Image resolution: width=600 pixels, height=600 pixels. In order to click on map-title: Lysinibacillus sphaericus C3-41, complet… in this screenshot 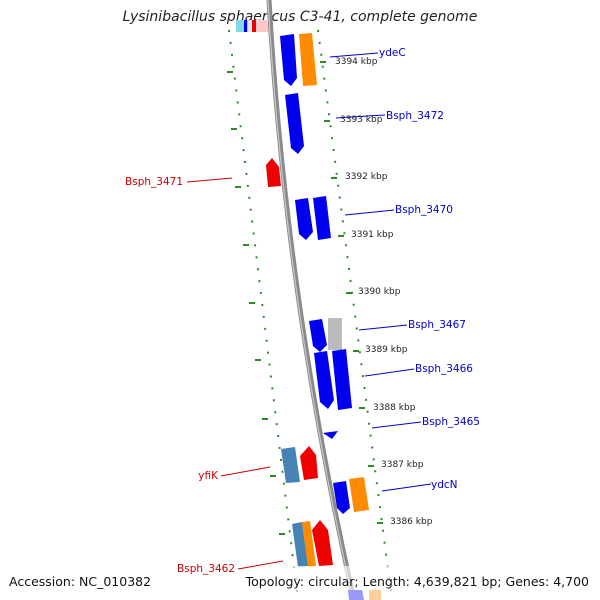, I will do `click(300, 17)`.